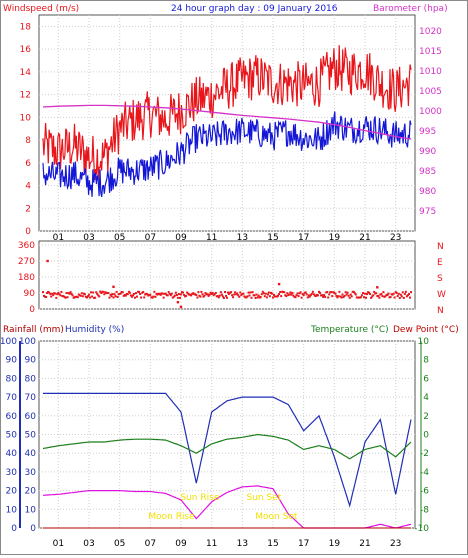 The height and width of the screenshot is (558, 468). Describe the element at coordinates (426, 361) in the screenshot. I see `temperature-tick-label: 8` at that location.